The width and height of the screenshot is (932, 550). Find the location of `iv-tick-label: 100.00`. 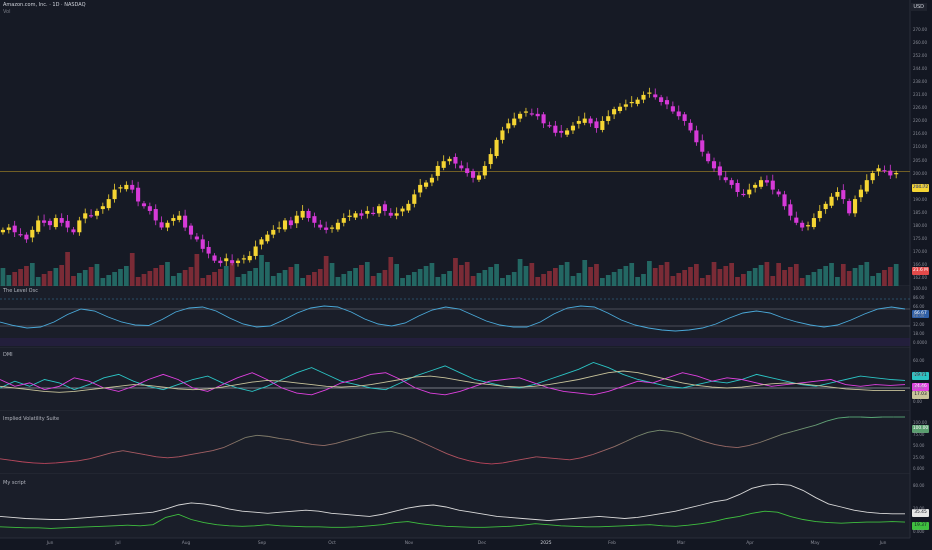

iv-tick-label: 100.00 is located at coordinates (920, 422).